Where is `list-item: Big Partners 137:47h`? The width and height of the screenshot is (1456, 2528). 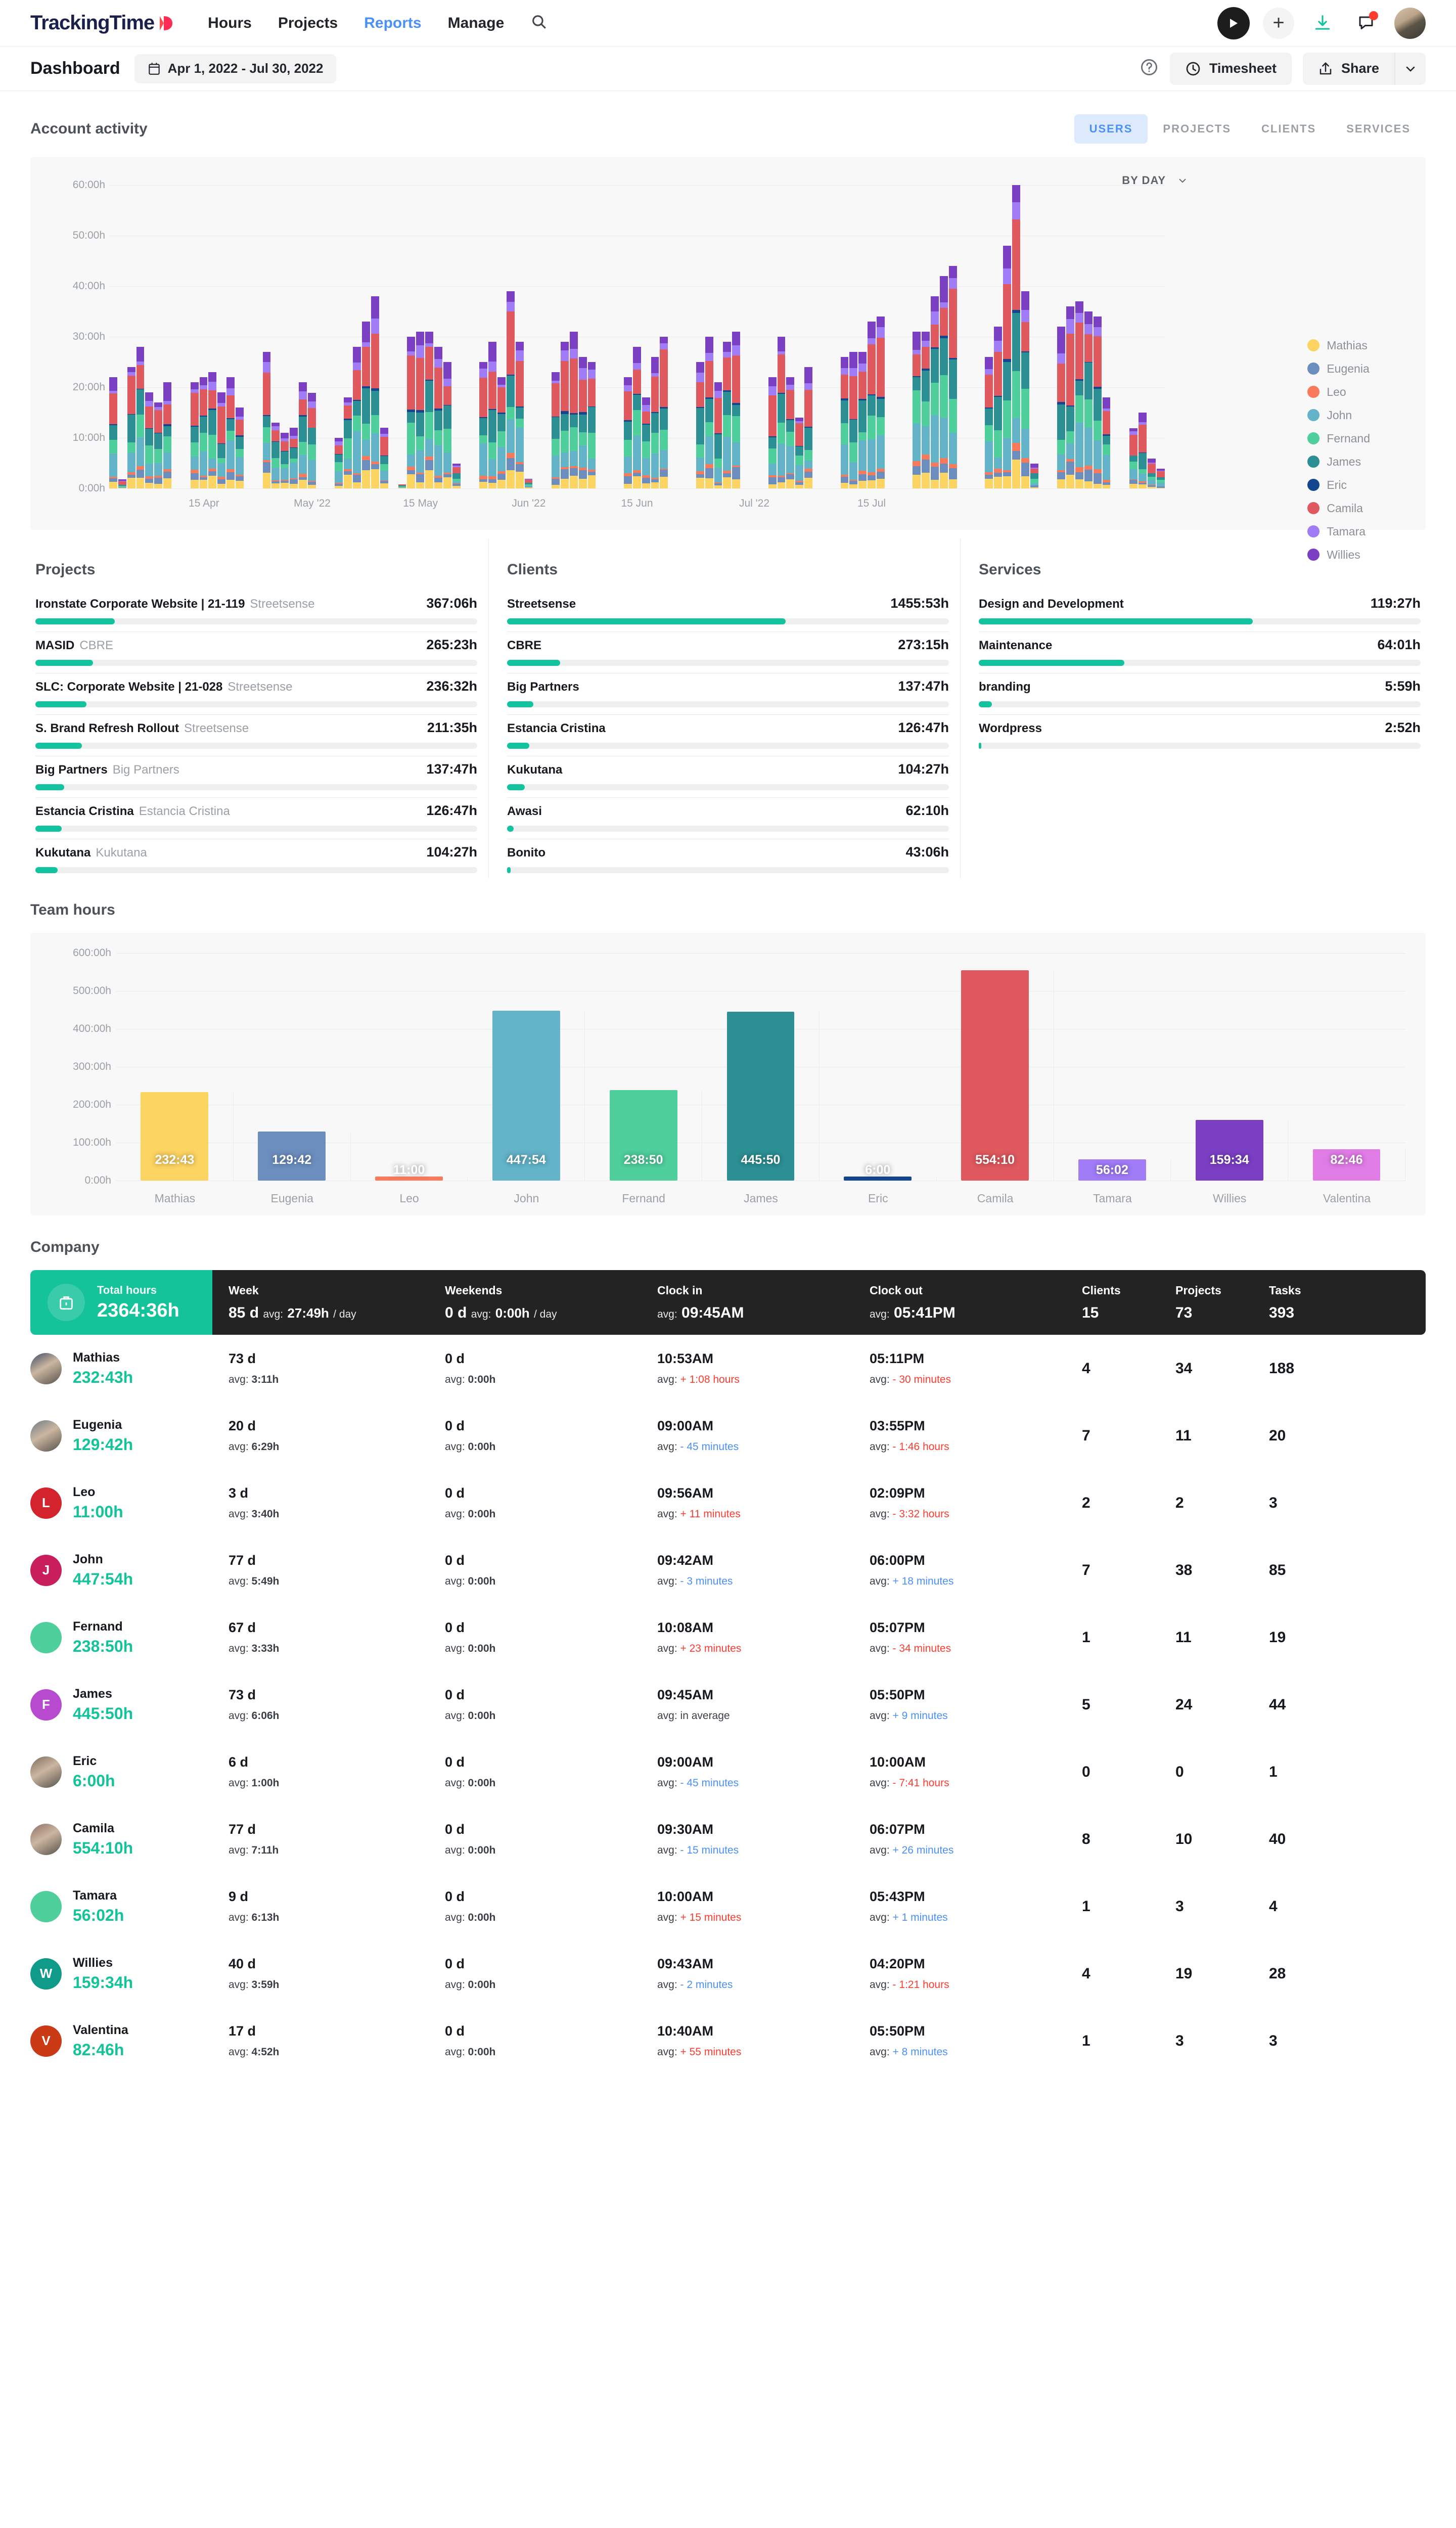
list-item: Big Partners 137:47h is located at coordinates (728, 700).